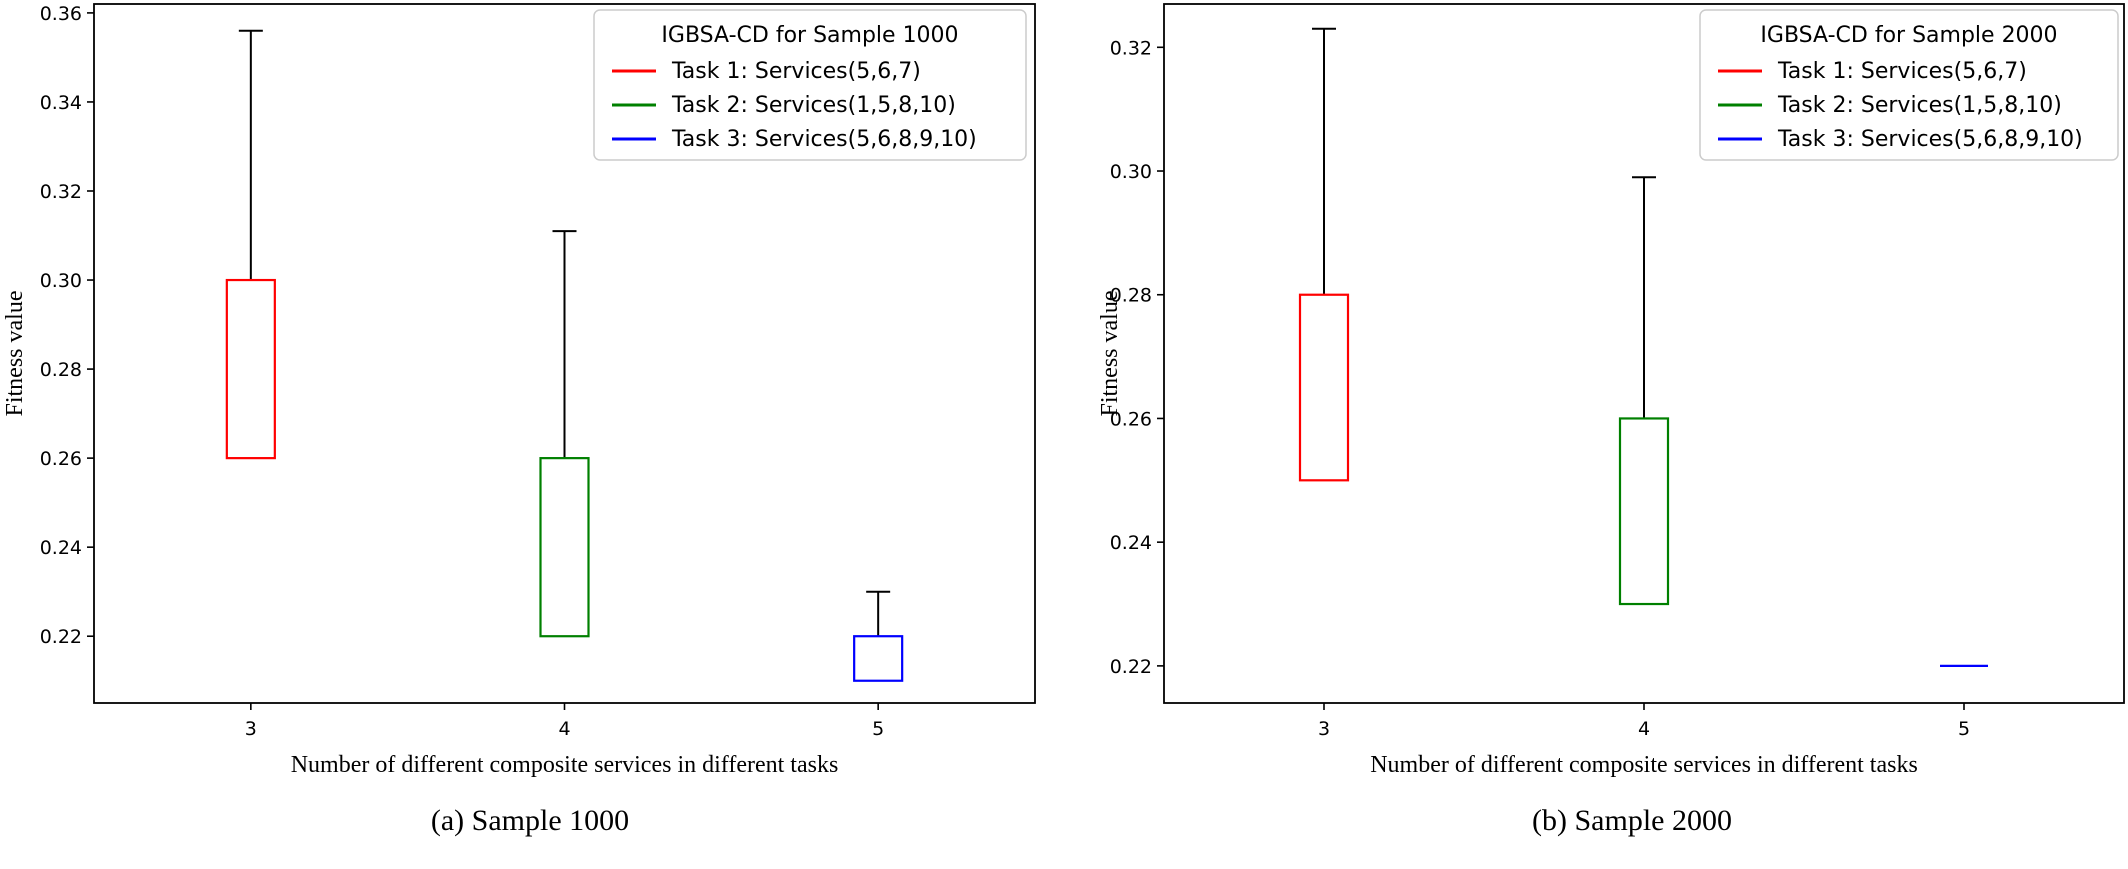 The image size is (2128, 869). I want to click on legend-title: IGBSA-CD for Sample 2000, so click(1908, 35).